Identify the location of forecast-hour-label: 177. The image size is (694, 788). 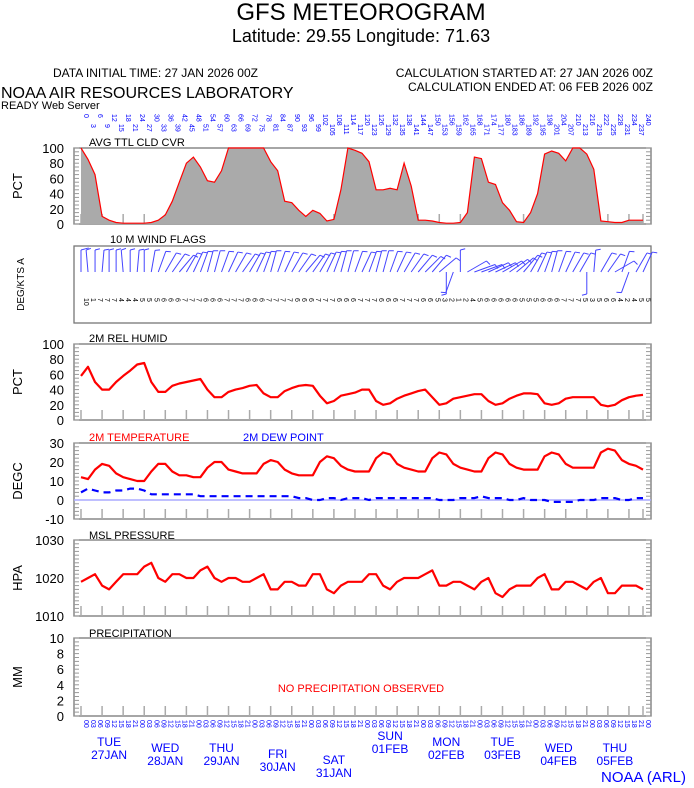
(499, 130).